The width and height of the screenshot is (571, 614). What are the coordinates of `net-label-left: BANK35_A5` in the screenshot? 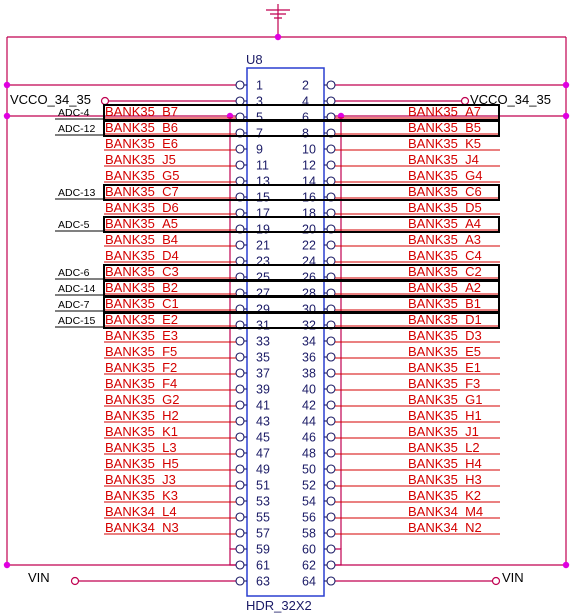 It's located at (141, 223).